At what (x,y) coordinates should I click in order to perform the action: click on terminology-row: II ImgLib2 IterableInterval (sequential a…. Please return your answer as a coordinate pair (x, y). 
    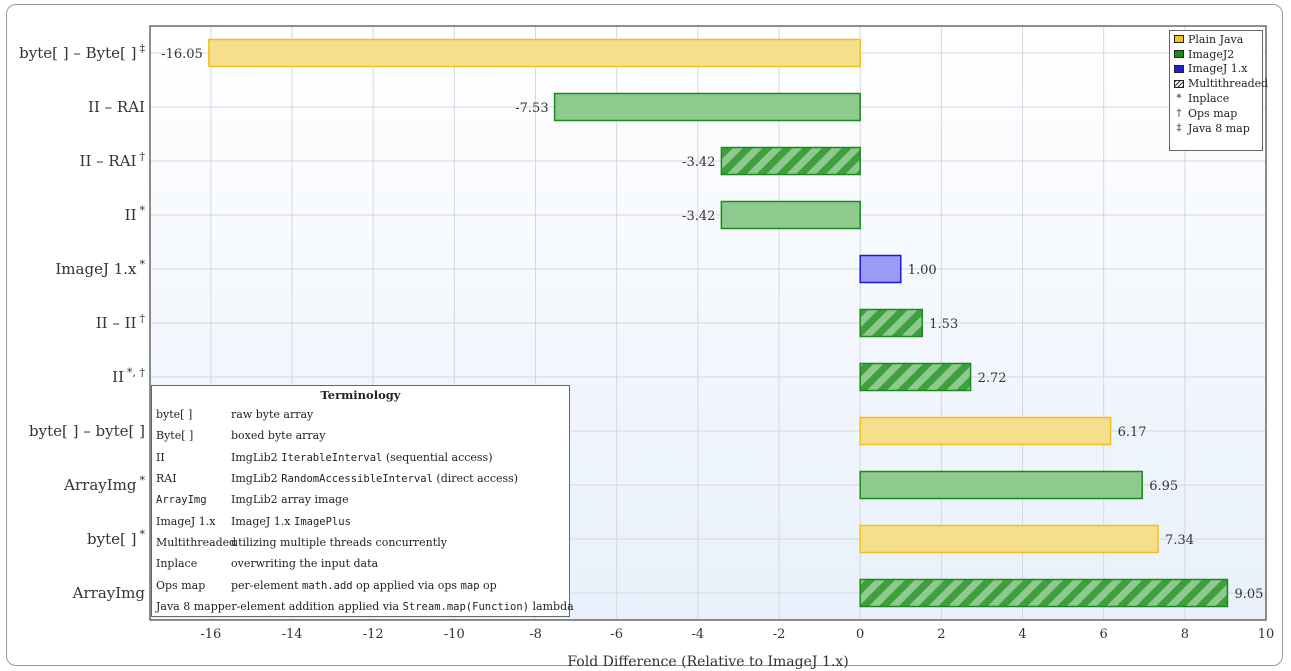
    Looking at the image, I should click on (360, 457).